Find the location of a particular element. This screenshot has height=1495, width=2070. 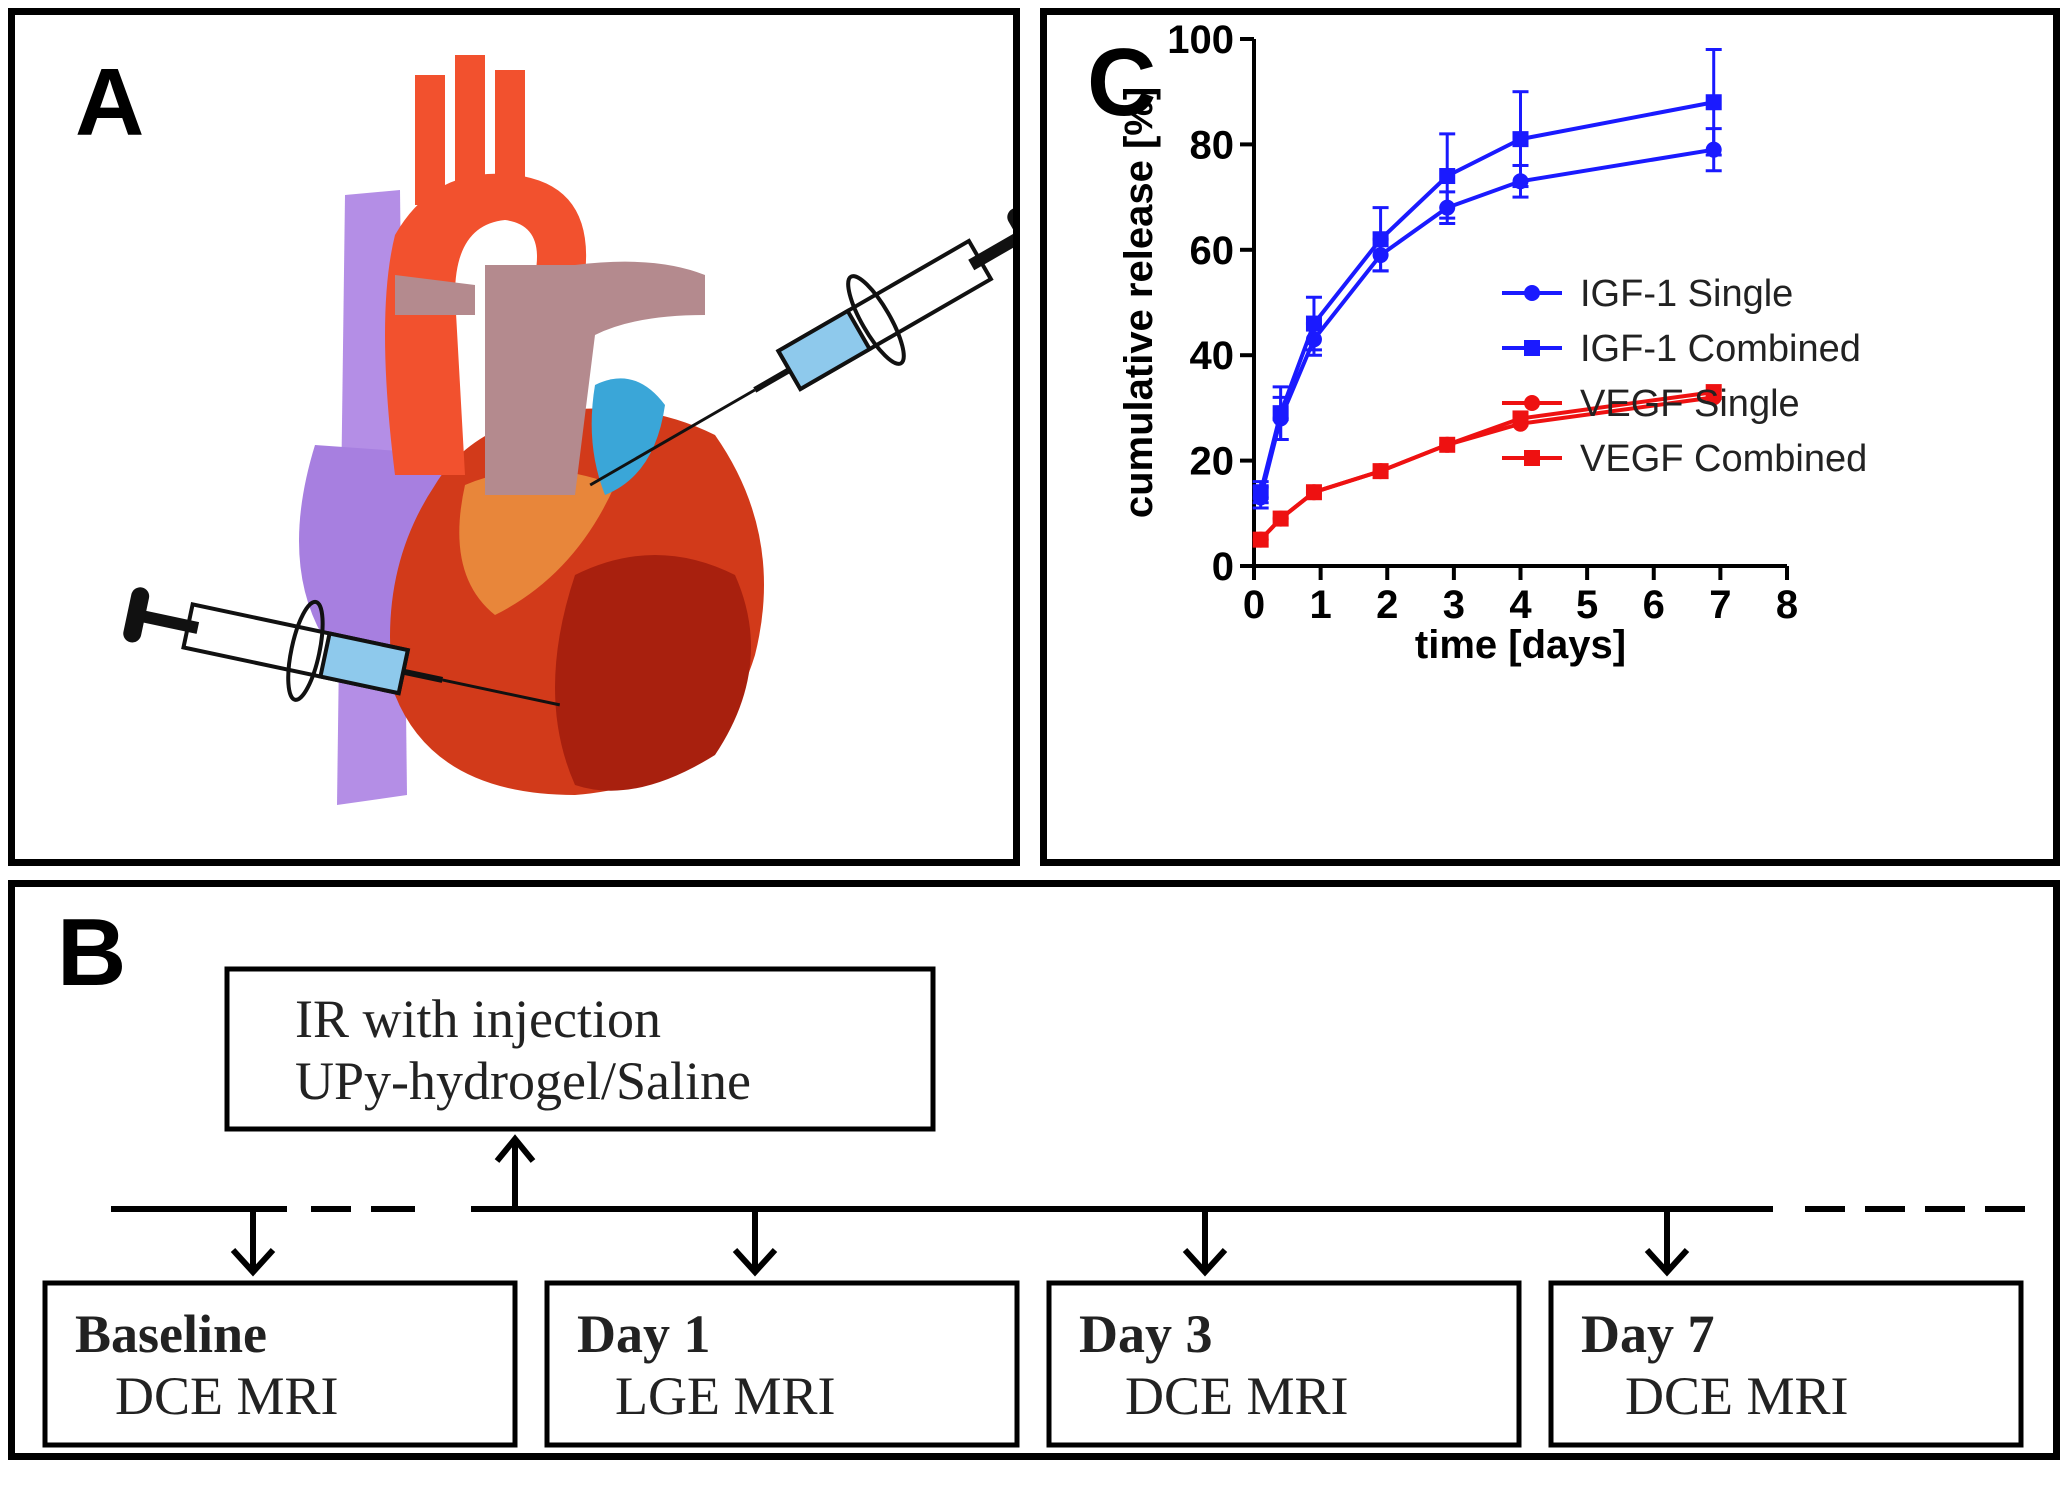

syringe-left is located at coordinates (342, 647).